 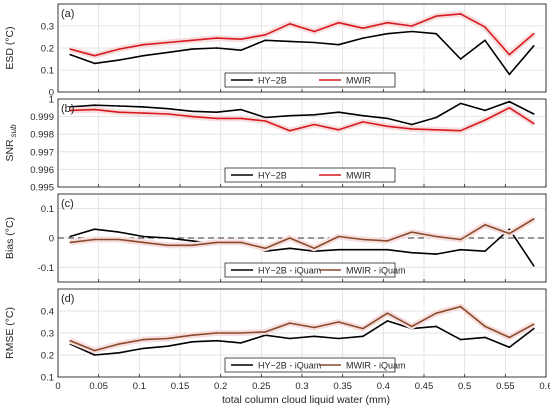 I want to click on legend-label: MWIR, so click(x=358, y=81).